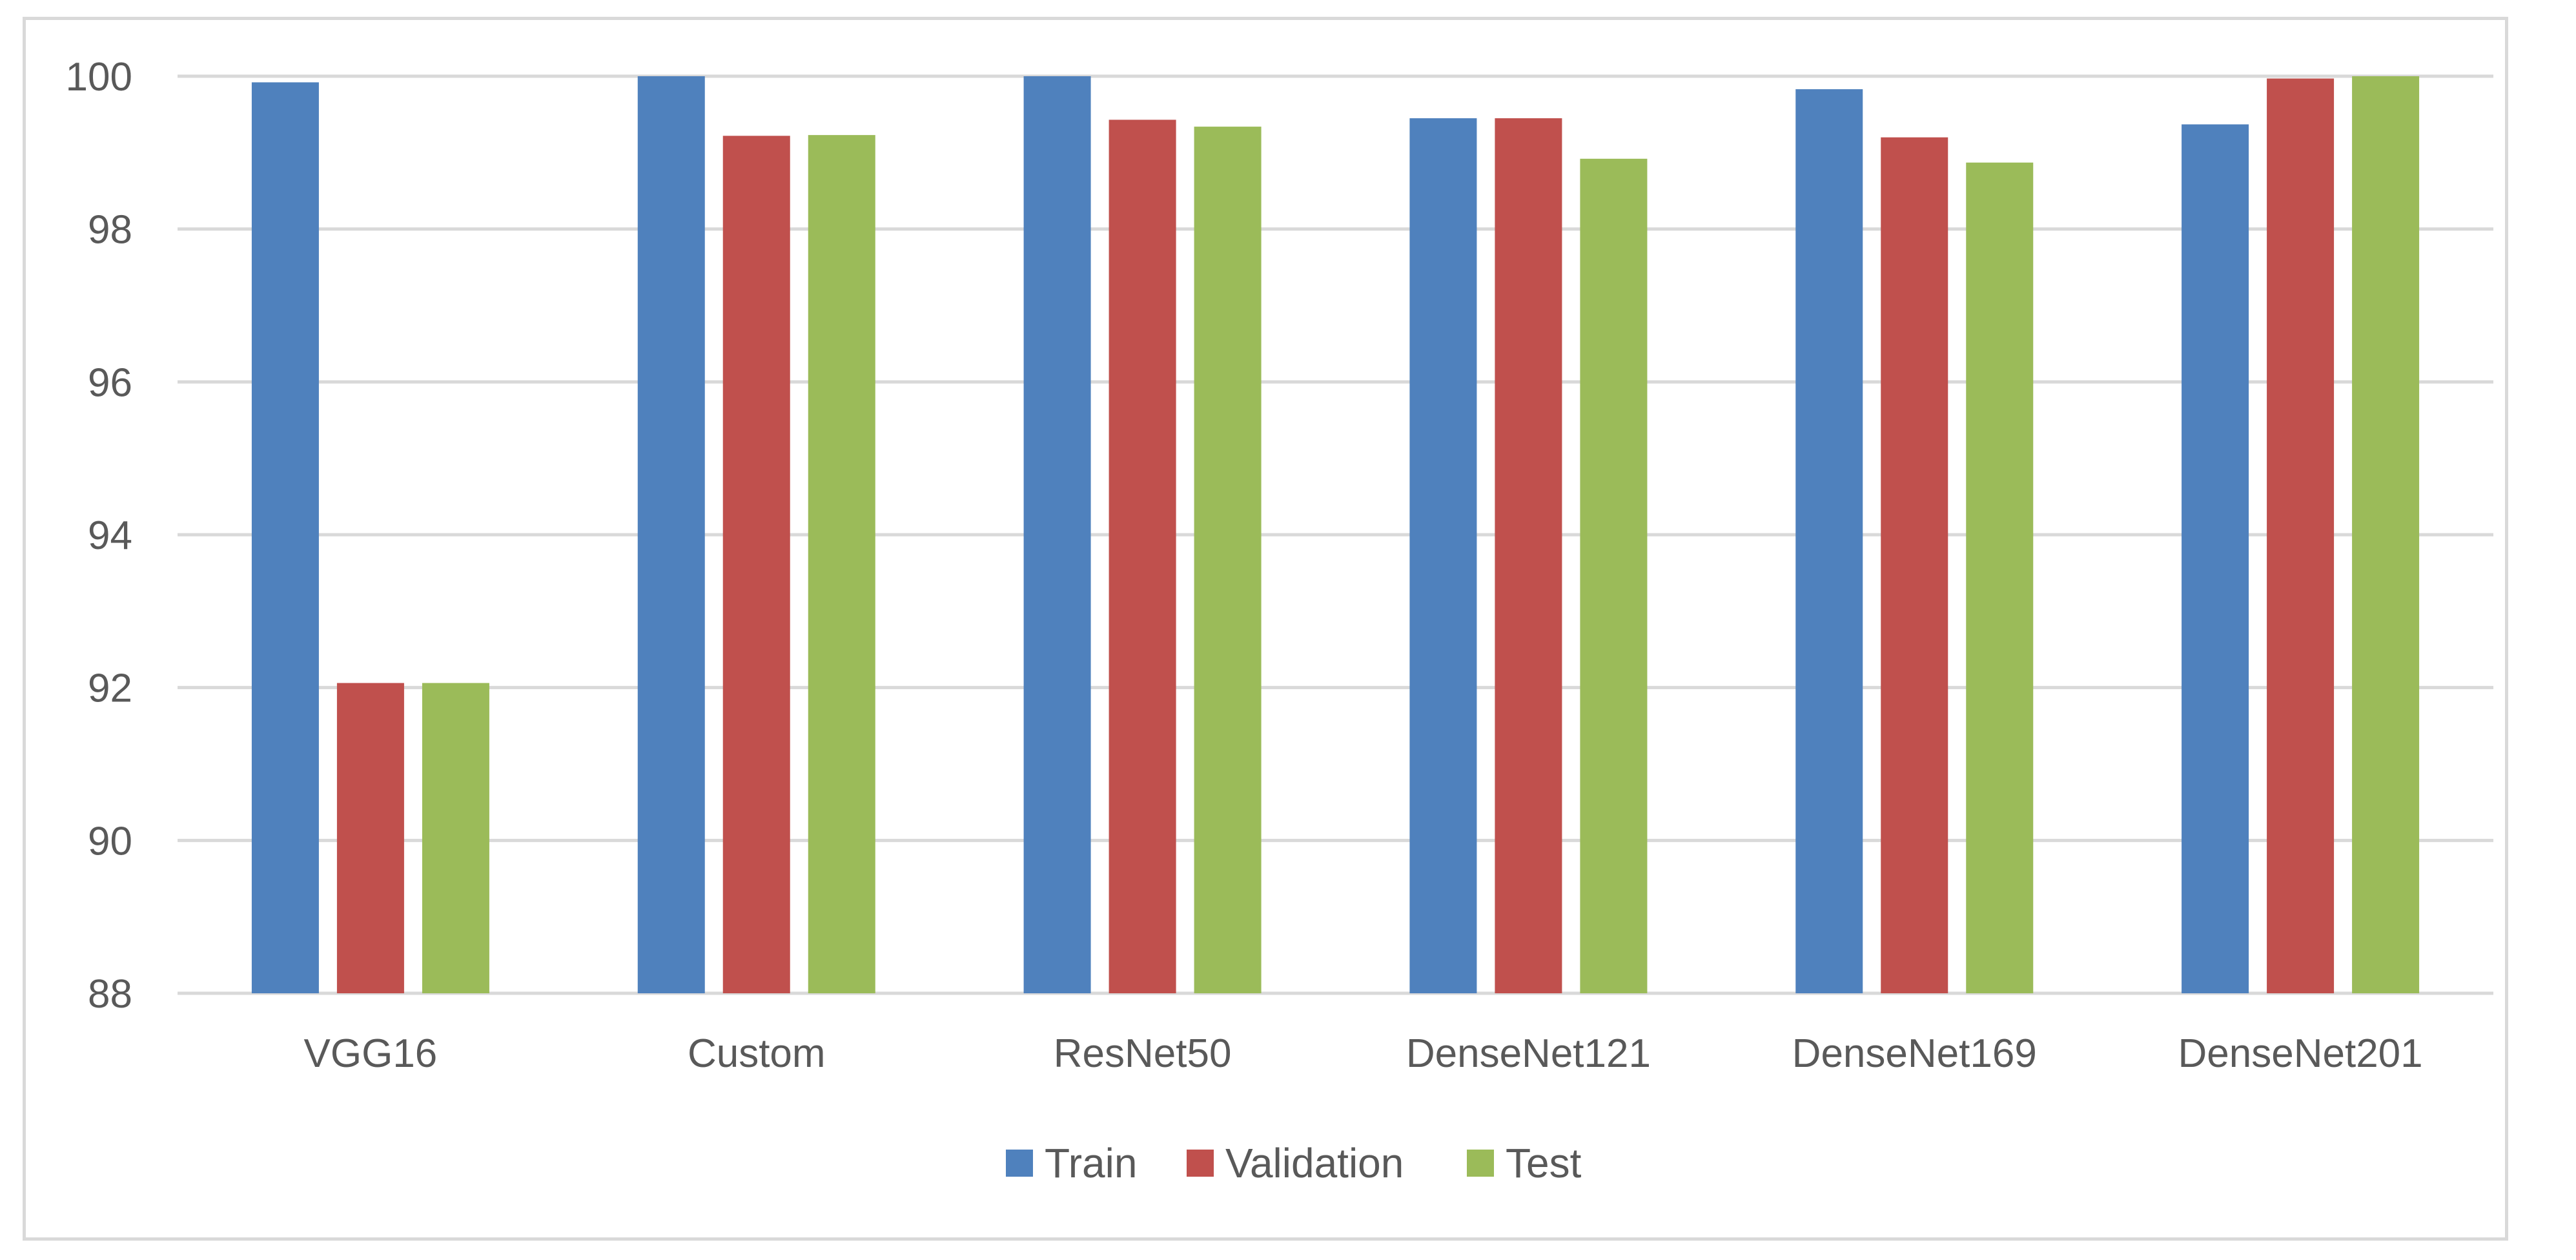 The image size is (2576, 1260). What do you see at coordinates (1019, 1163) in the screenshot?
I see `legend-swatch-train` at bounding box center [1019, 1163].